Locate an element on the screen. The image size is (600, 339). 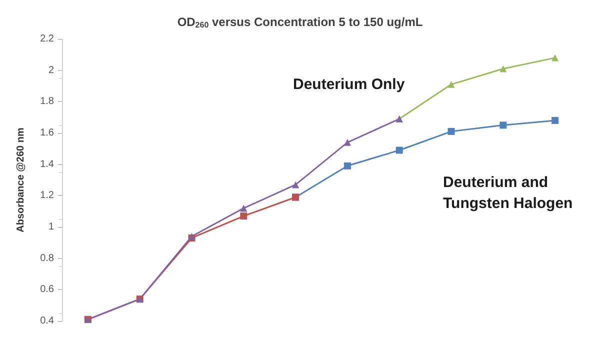
y-tick-label: 2 is located at coordinates (51, 70).